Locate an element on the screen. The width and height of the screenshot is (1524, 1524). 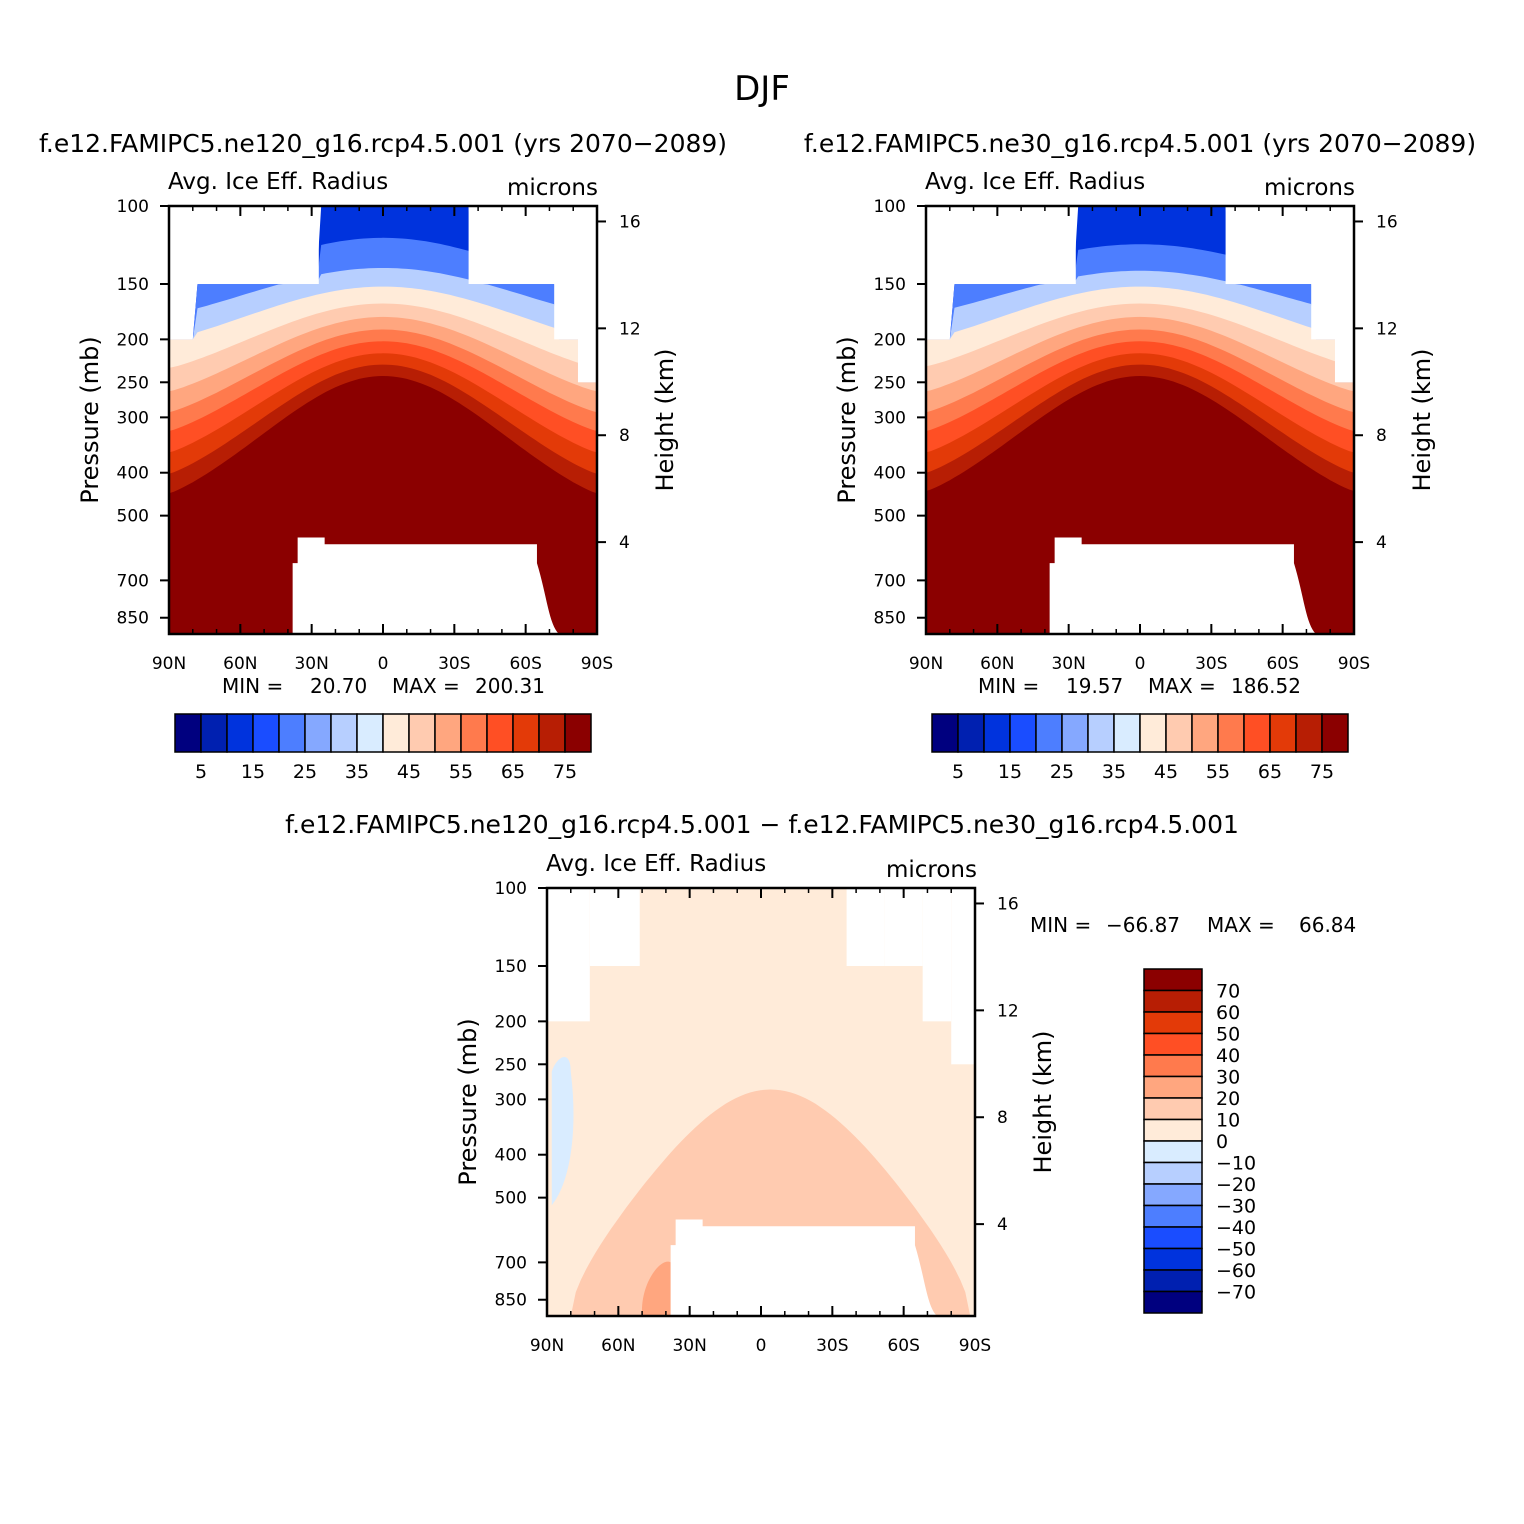
min-value: 20.70 is located at coordinates (338, 686).